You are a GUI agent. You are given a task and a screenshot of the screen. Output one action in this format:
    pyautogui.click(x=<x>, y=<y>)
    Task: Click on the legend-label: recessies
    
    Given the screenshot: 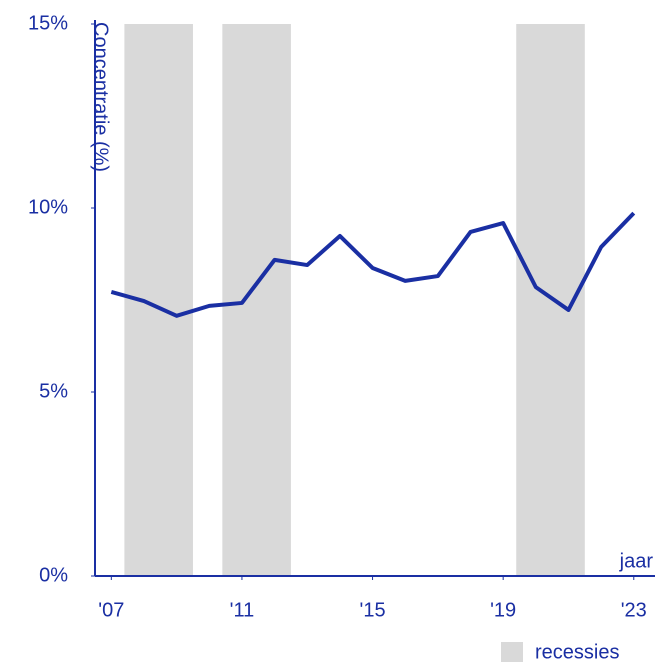 What is the action you would take?
    pyautogui.click(x=577, y=652)
    